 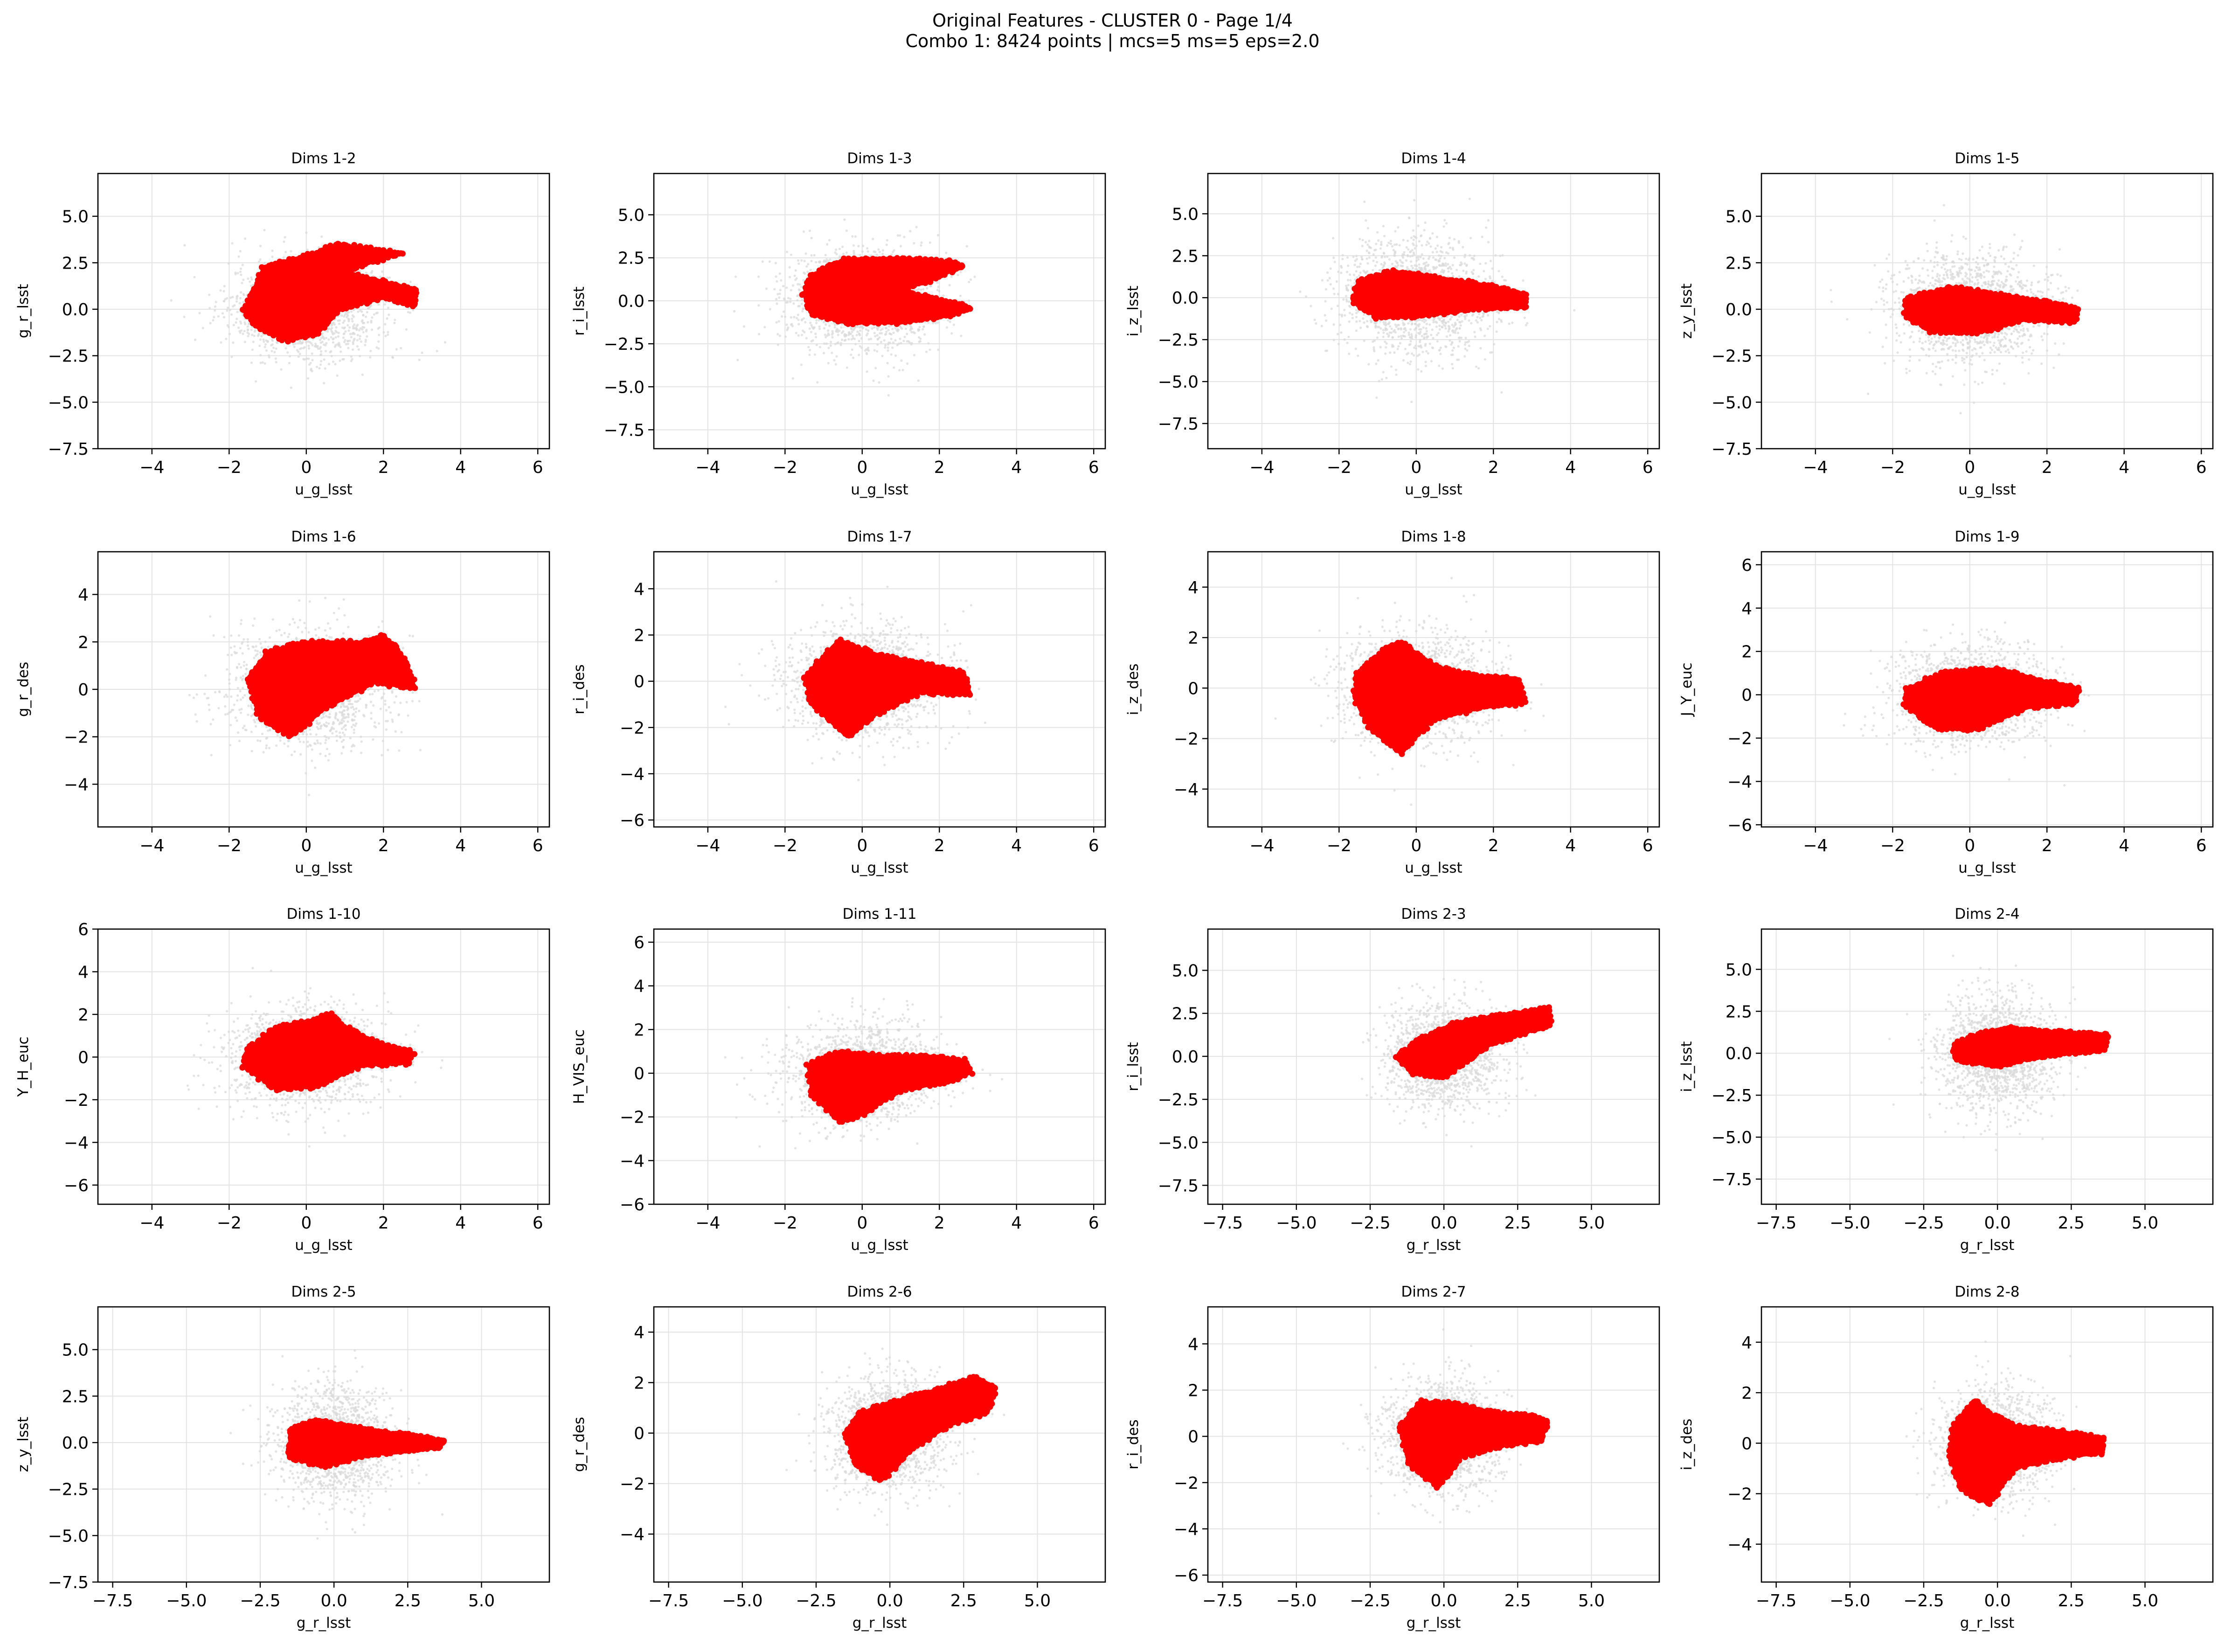 I want to click on y-tick-label: 0.0, so click(x=76, y=309).